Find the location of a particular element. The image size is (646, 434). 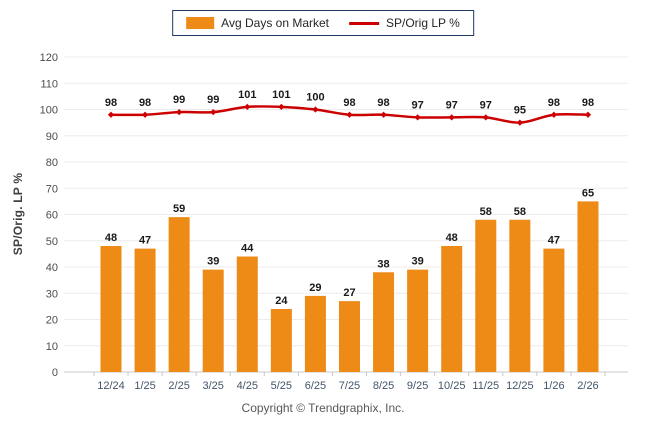

x-tick-label-8/25: 8/25 is located at coordinates (383, 386).